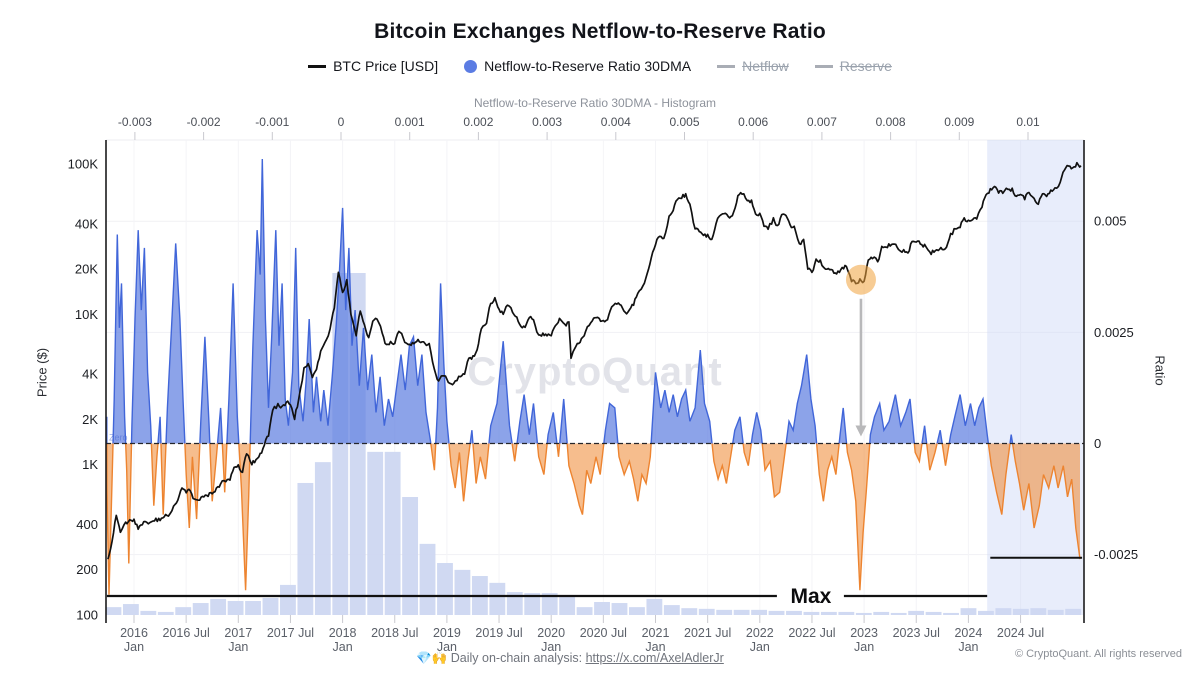 The image size is (1200, 675). I want to click on footer-link: https://x.com/AxelAdlerJr, so click(654, 658).